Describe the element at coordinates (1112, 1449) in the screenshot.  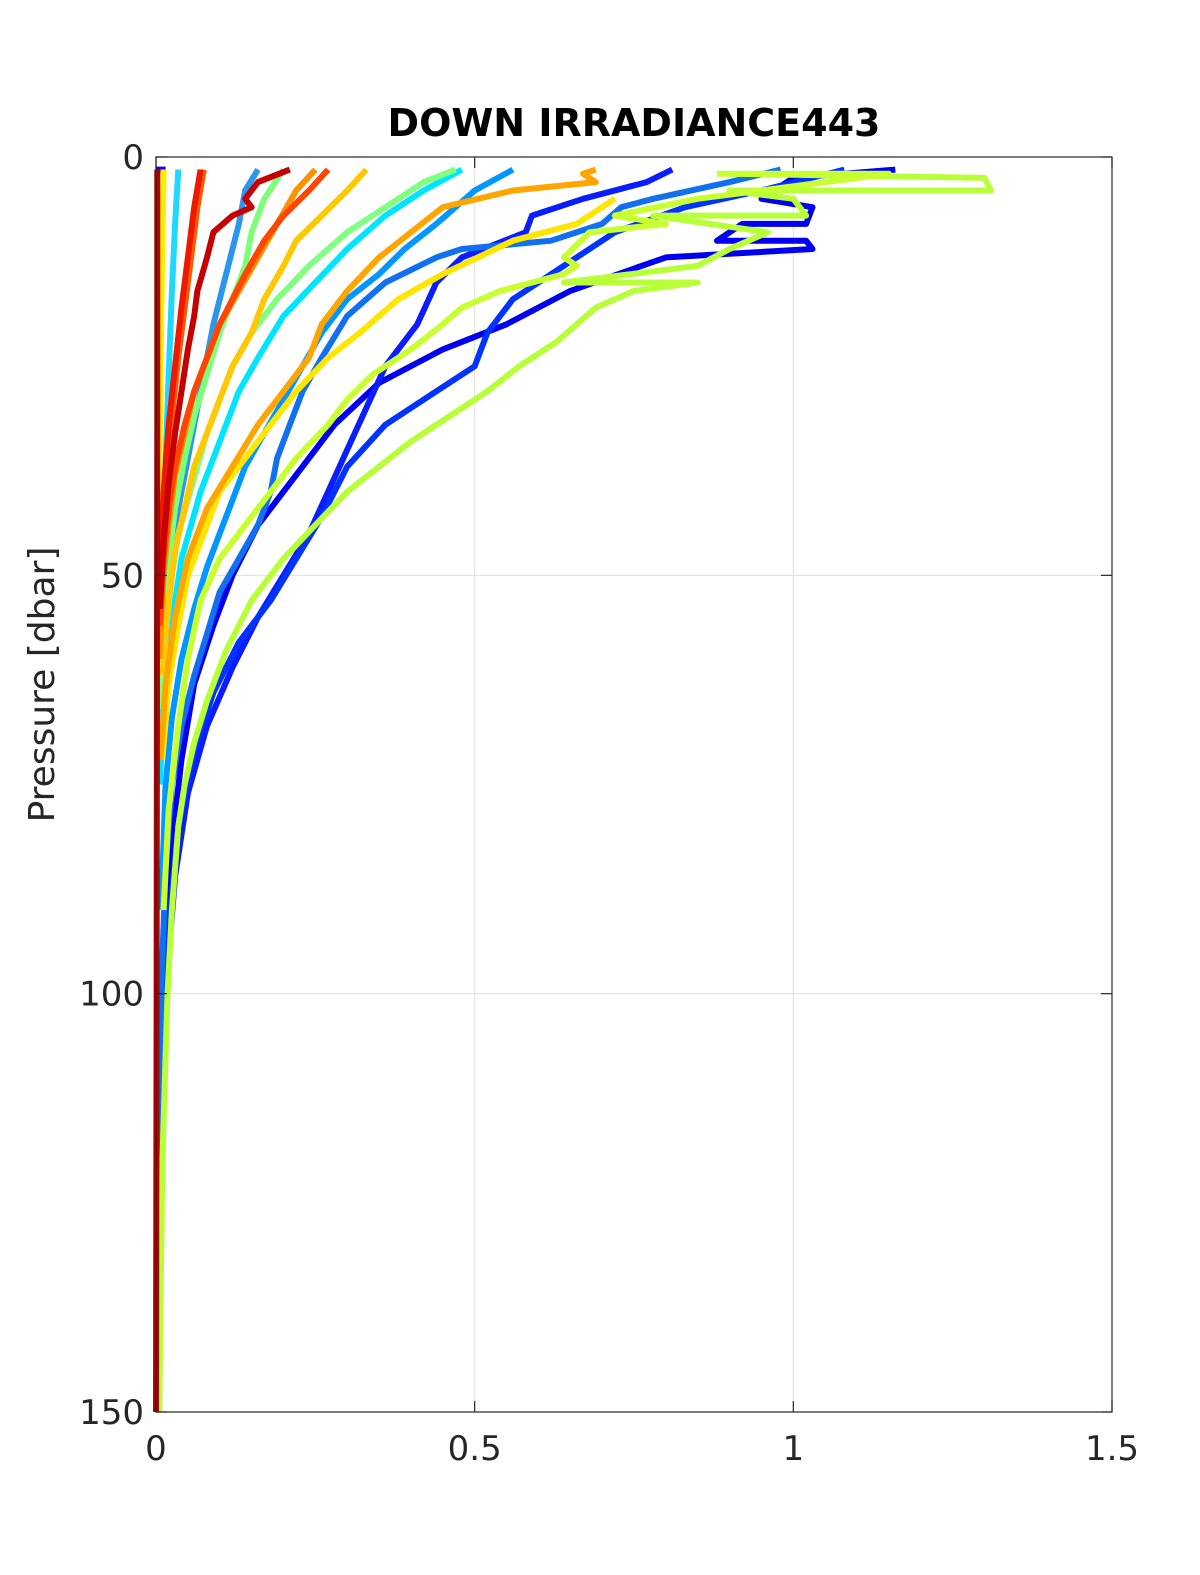
I see `x-tick-label: 1.5` at that location.